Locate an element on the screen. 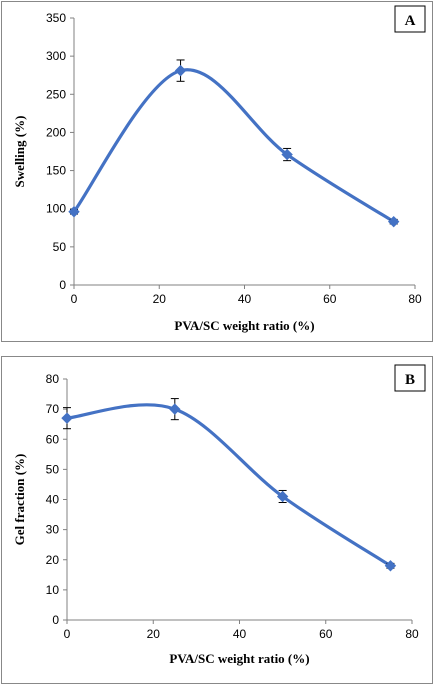  y-tick-label: 70 is located at coordinates (53, 409).